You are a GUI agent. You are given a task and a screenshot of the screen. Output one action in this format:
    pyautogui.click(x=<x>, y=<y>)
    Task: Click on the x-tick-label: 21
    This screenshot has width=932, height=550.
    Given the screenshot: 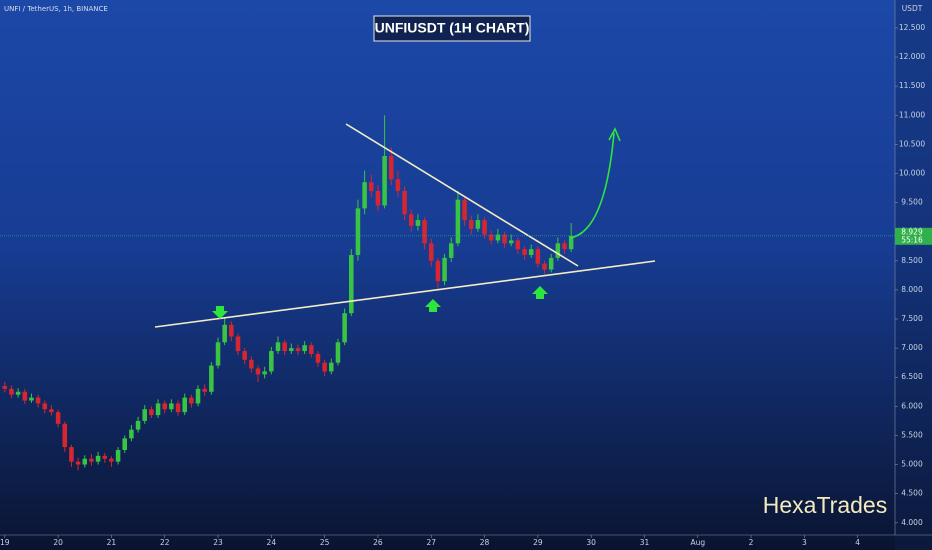 What is the action you would take?
    pyautogui.click(x=112, y=542)
    